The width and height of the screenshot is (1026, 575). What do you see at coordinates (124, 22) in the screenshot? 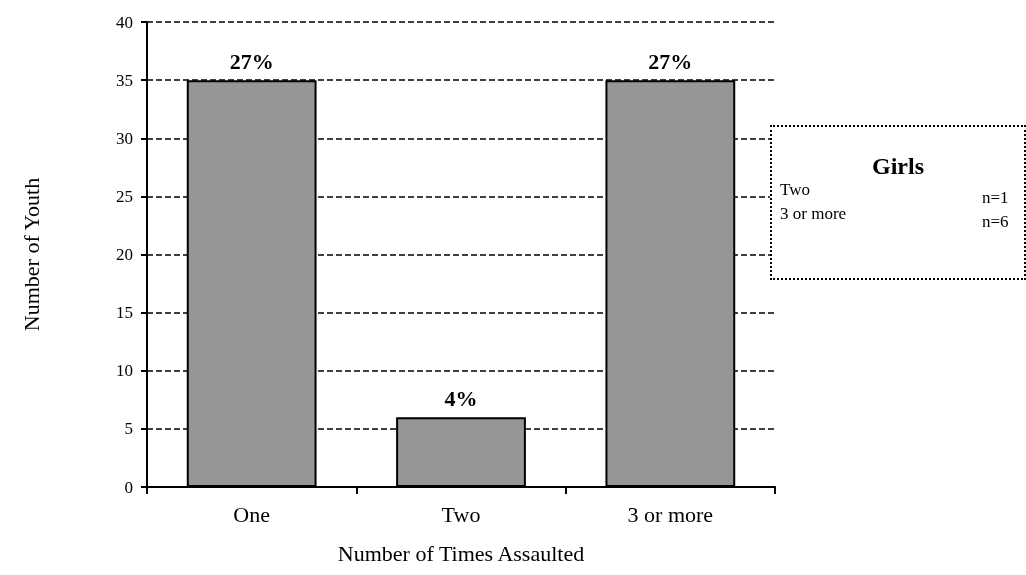
I see `y-tick-label: 40` at bounding box center [124, 22].